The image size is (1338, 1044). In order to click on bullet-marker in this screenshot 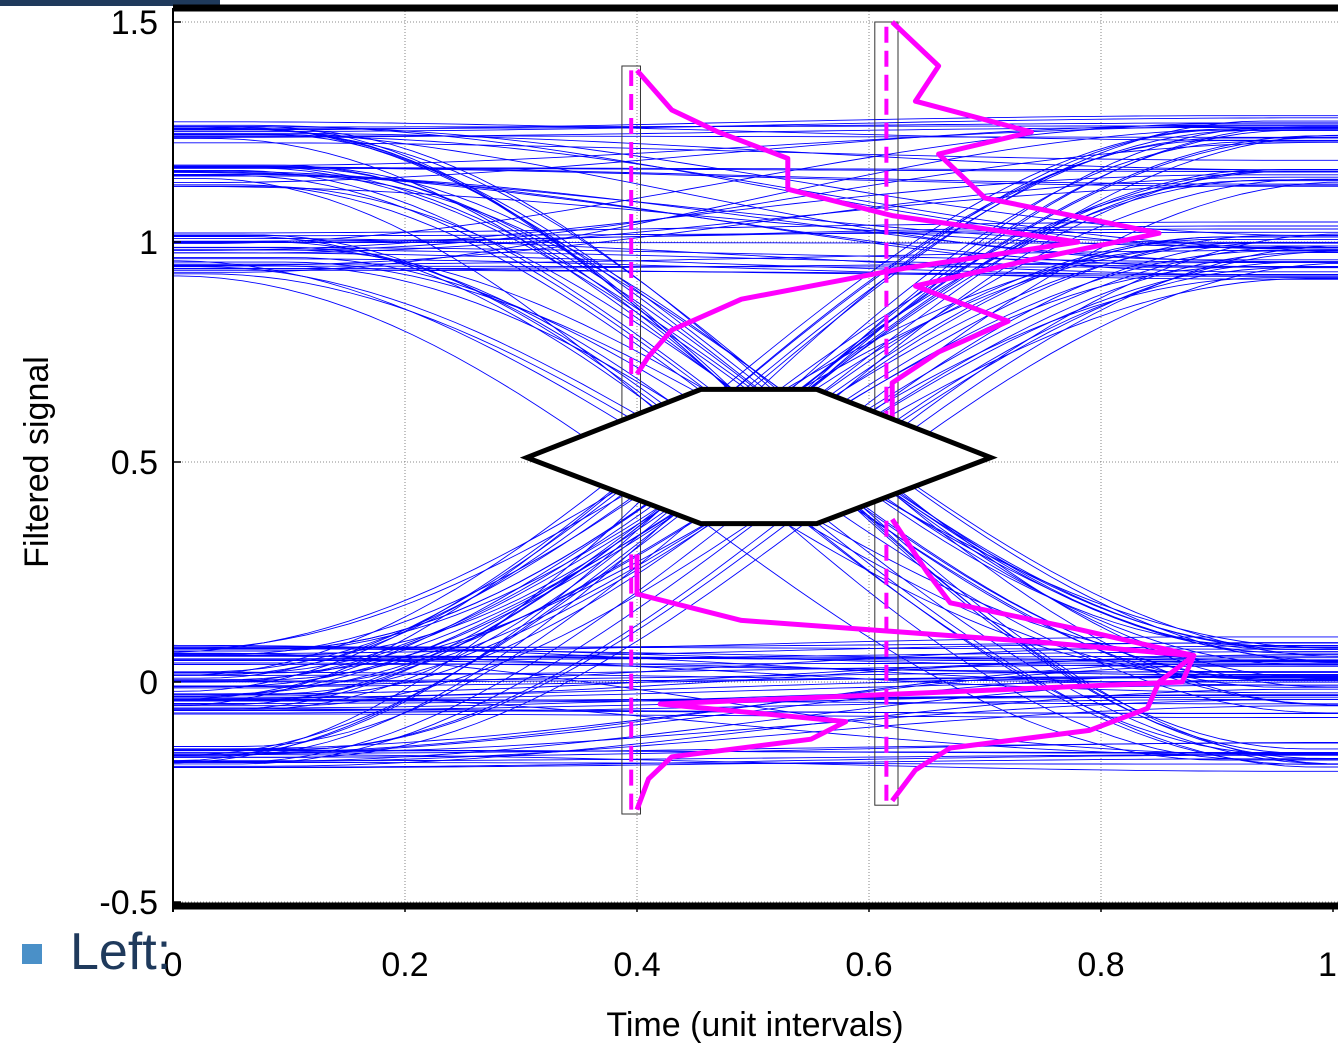, I will do `click(32, 954)`.